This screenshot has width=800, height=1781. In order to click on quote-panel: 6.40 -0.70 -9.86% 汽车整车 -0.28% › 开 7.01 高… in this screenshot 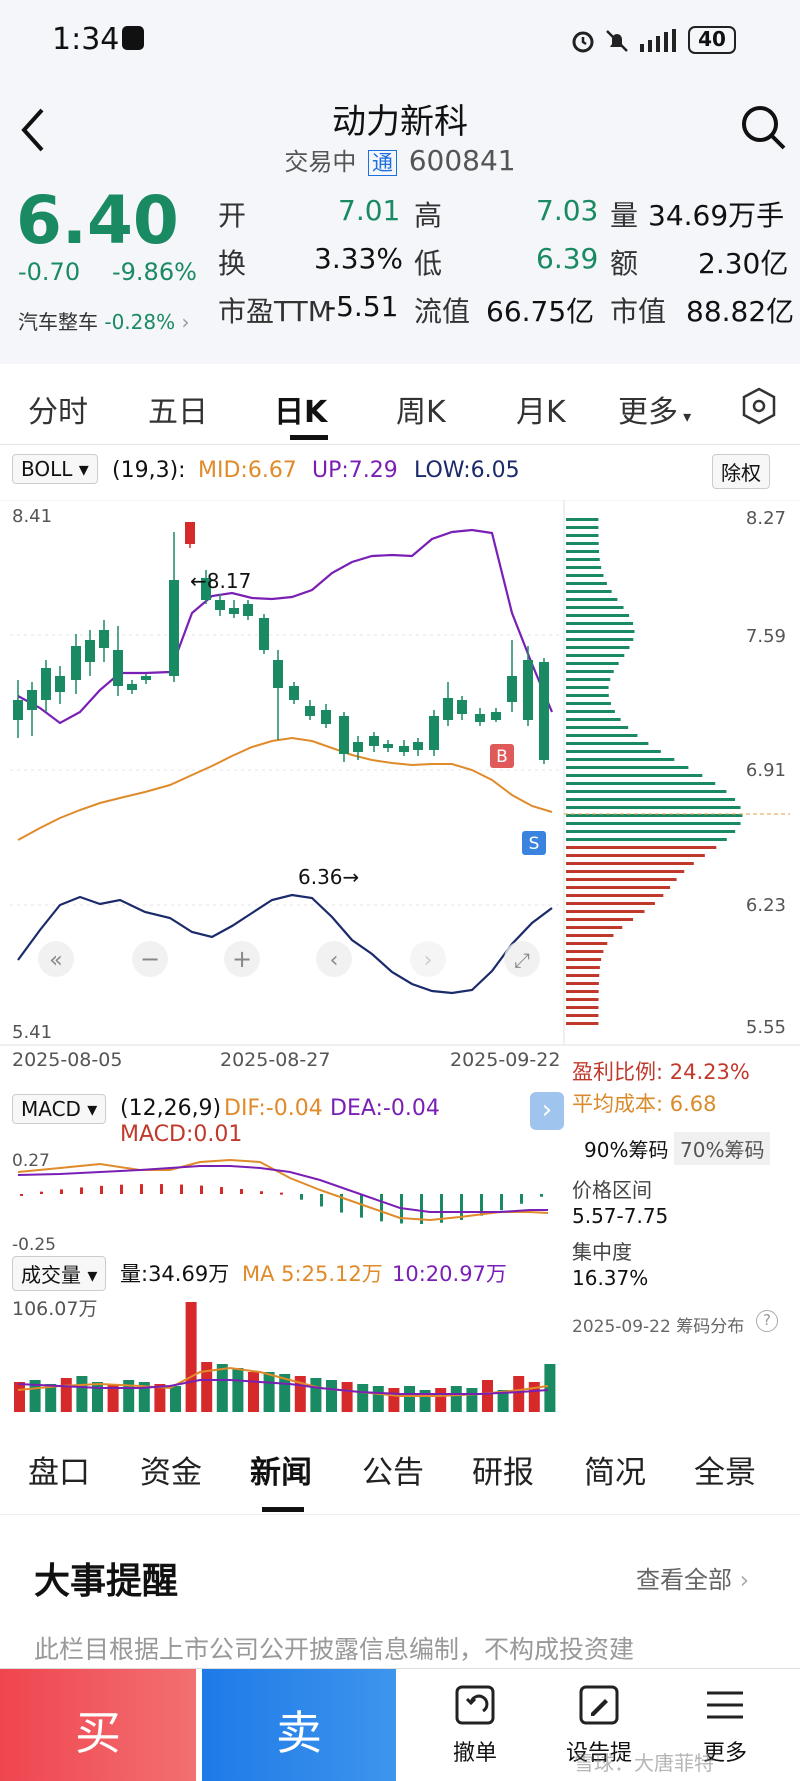, I will do `click(400, 271)`.